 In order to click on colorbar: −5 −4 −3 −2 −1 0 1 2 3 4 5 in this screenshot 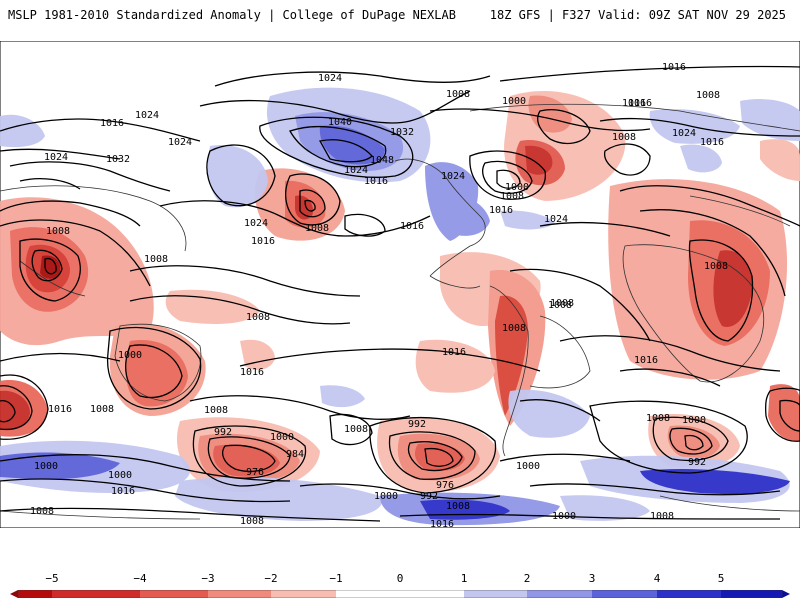, I will do `click(400, 586)`.